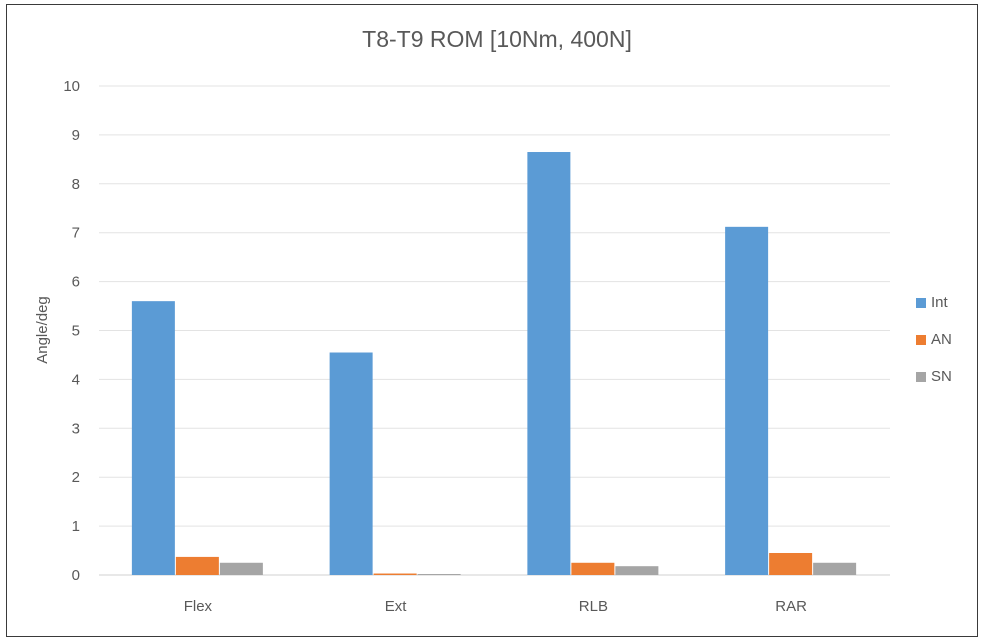 This screenshot has height=641, width=986. What do you see at coordinates (497, 39) in the screenshot?
I see `chart-title: T8-T9 ROM [10Nm, 400N]` at bounding box center [497, 39].